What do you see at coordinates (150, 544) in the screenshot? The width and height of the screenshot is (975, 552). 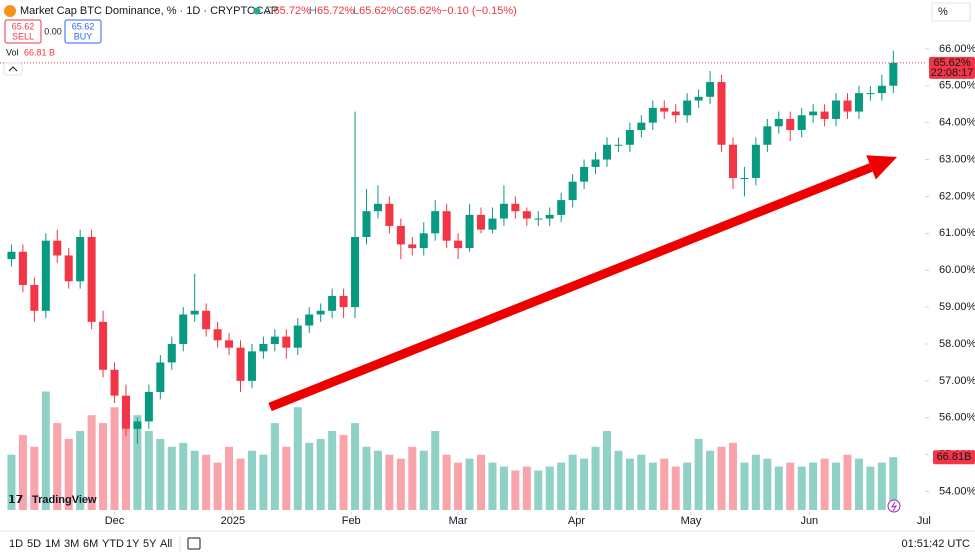 I see `range-button: 5Y` at bounding box center [150, 544].